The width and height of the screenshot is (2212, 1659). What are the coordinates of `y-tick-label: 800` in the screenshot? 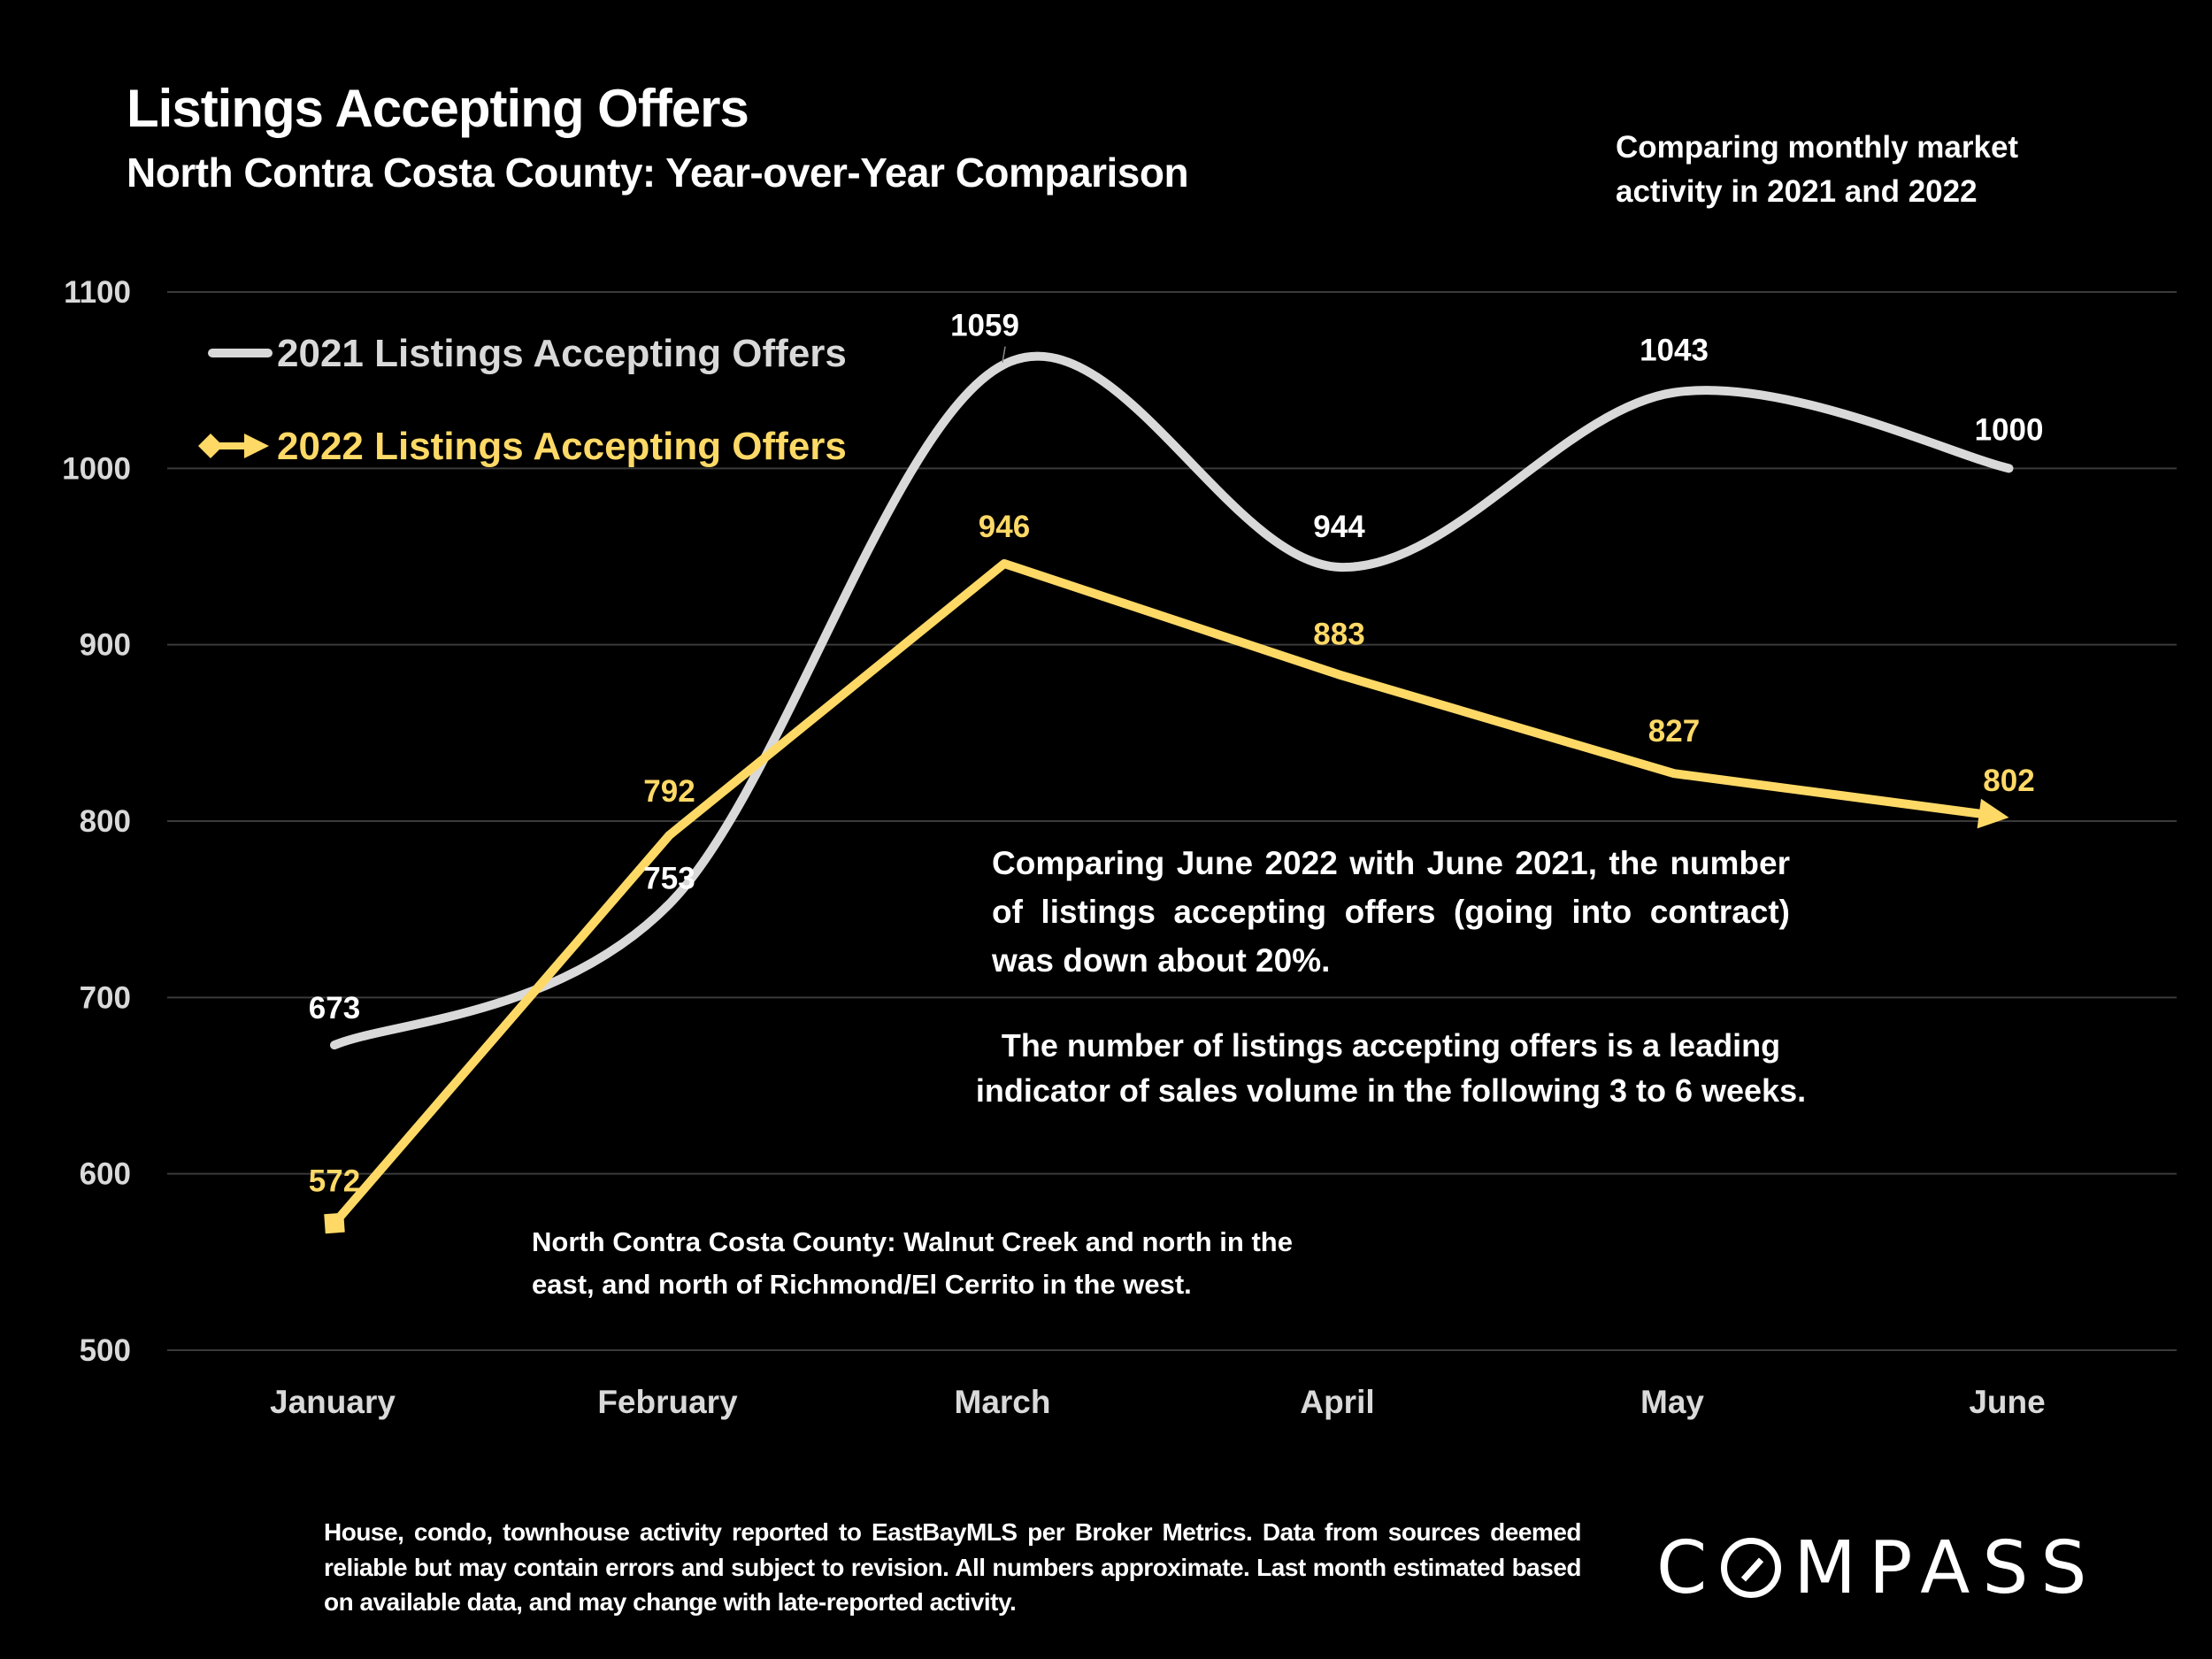 It's located at (106, 822).